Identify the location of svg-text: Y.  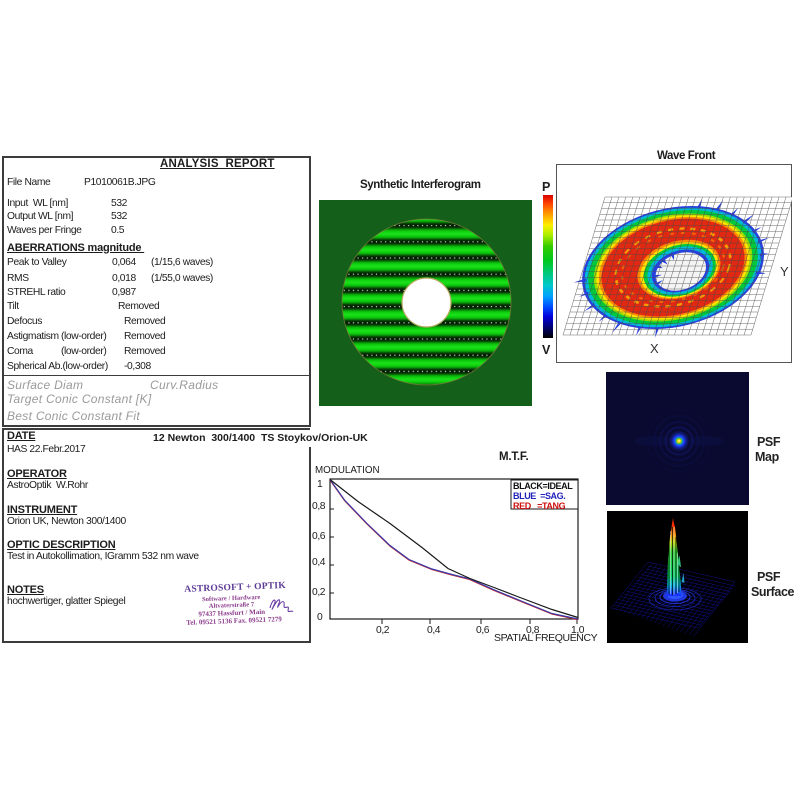
(784, 271).